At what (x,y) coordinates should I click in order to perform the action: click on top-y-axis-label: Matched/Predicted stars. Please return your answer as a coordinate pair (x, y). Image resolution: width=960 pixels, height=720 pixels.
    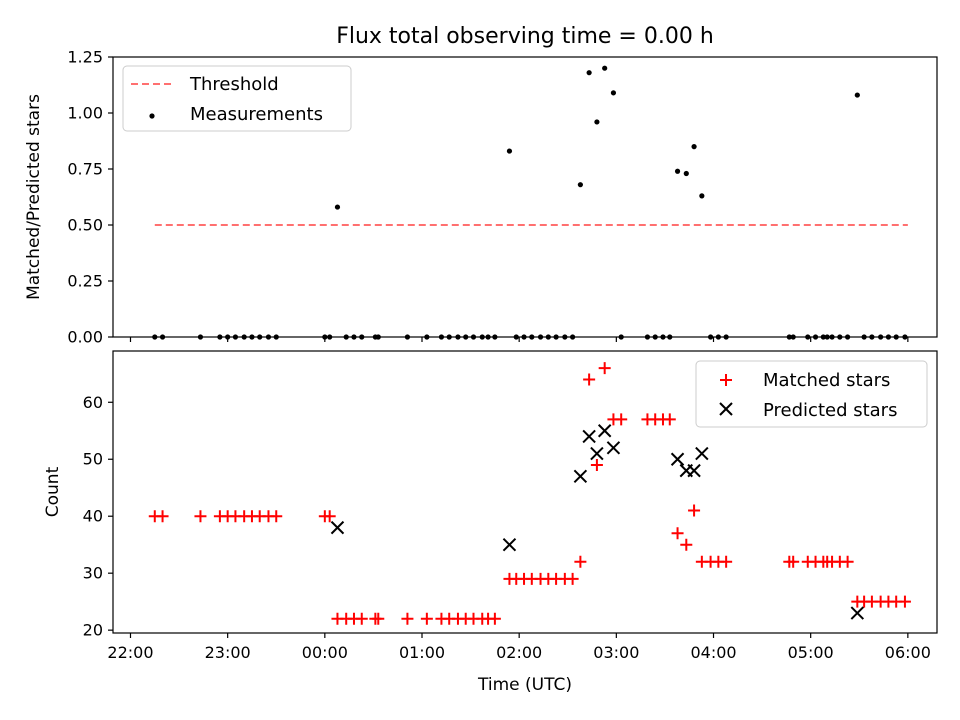
    Looking at the image, I should click on (34, 197).